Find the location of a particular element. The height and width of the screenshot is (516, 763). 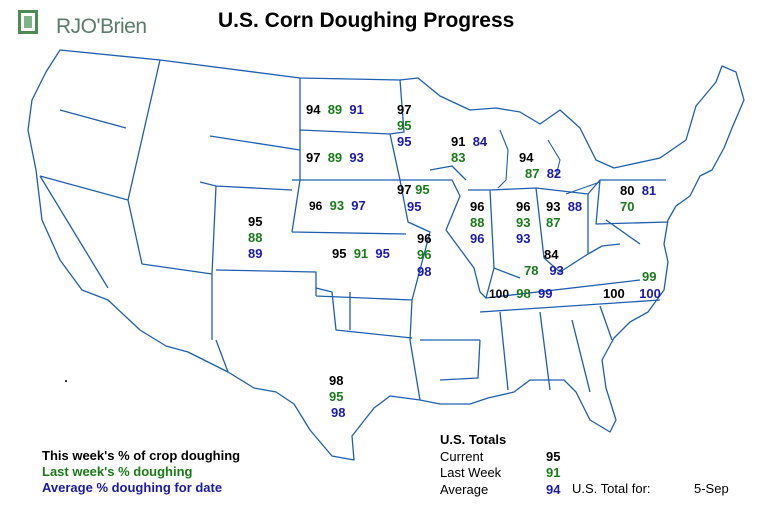

state-south-dakota: 97 89 93 is located at coordinates (335, 157).